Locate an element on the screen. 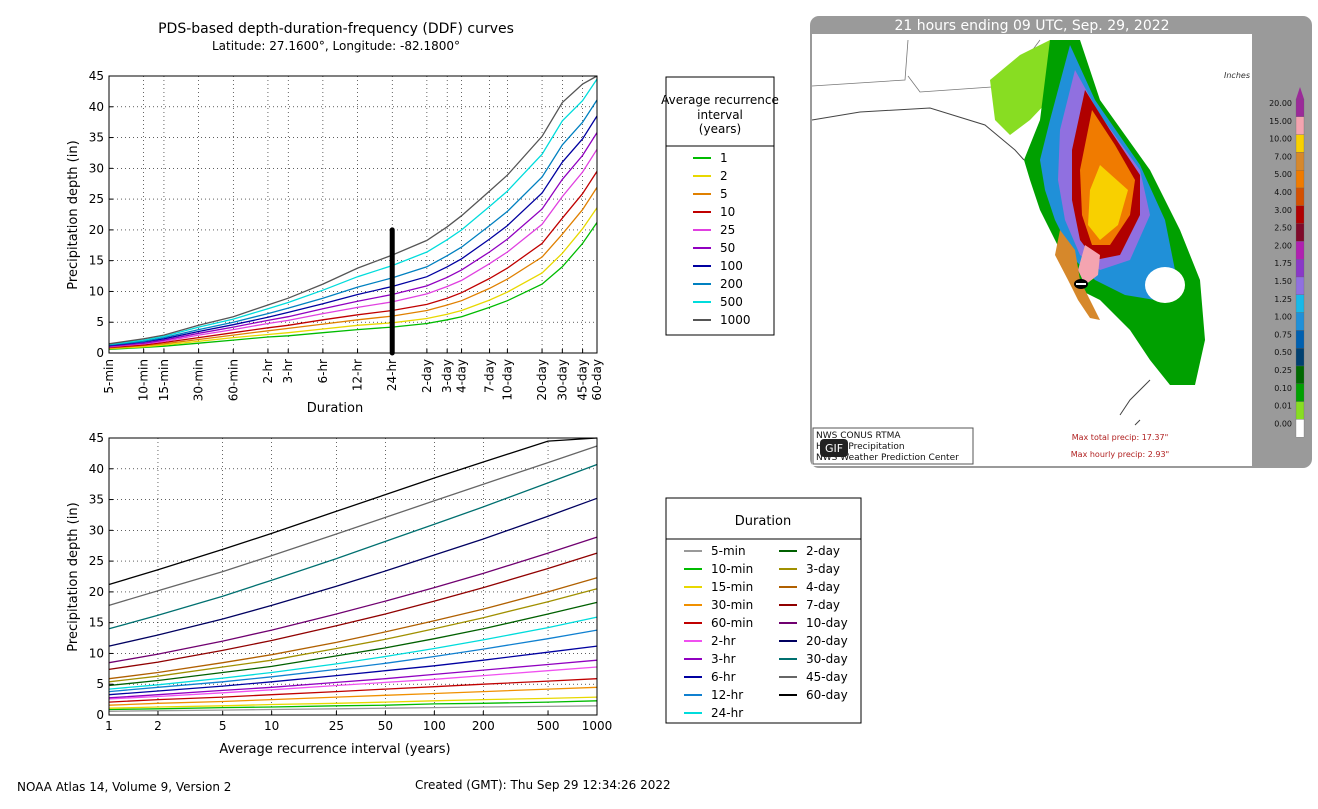 The width and height of the screenshot is (1318, 809). map-source-line-3: NWS Weather Prediction Center is located at coordinates (887, 458).